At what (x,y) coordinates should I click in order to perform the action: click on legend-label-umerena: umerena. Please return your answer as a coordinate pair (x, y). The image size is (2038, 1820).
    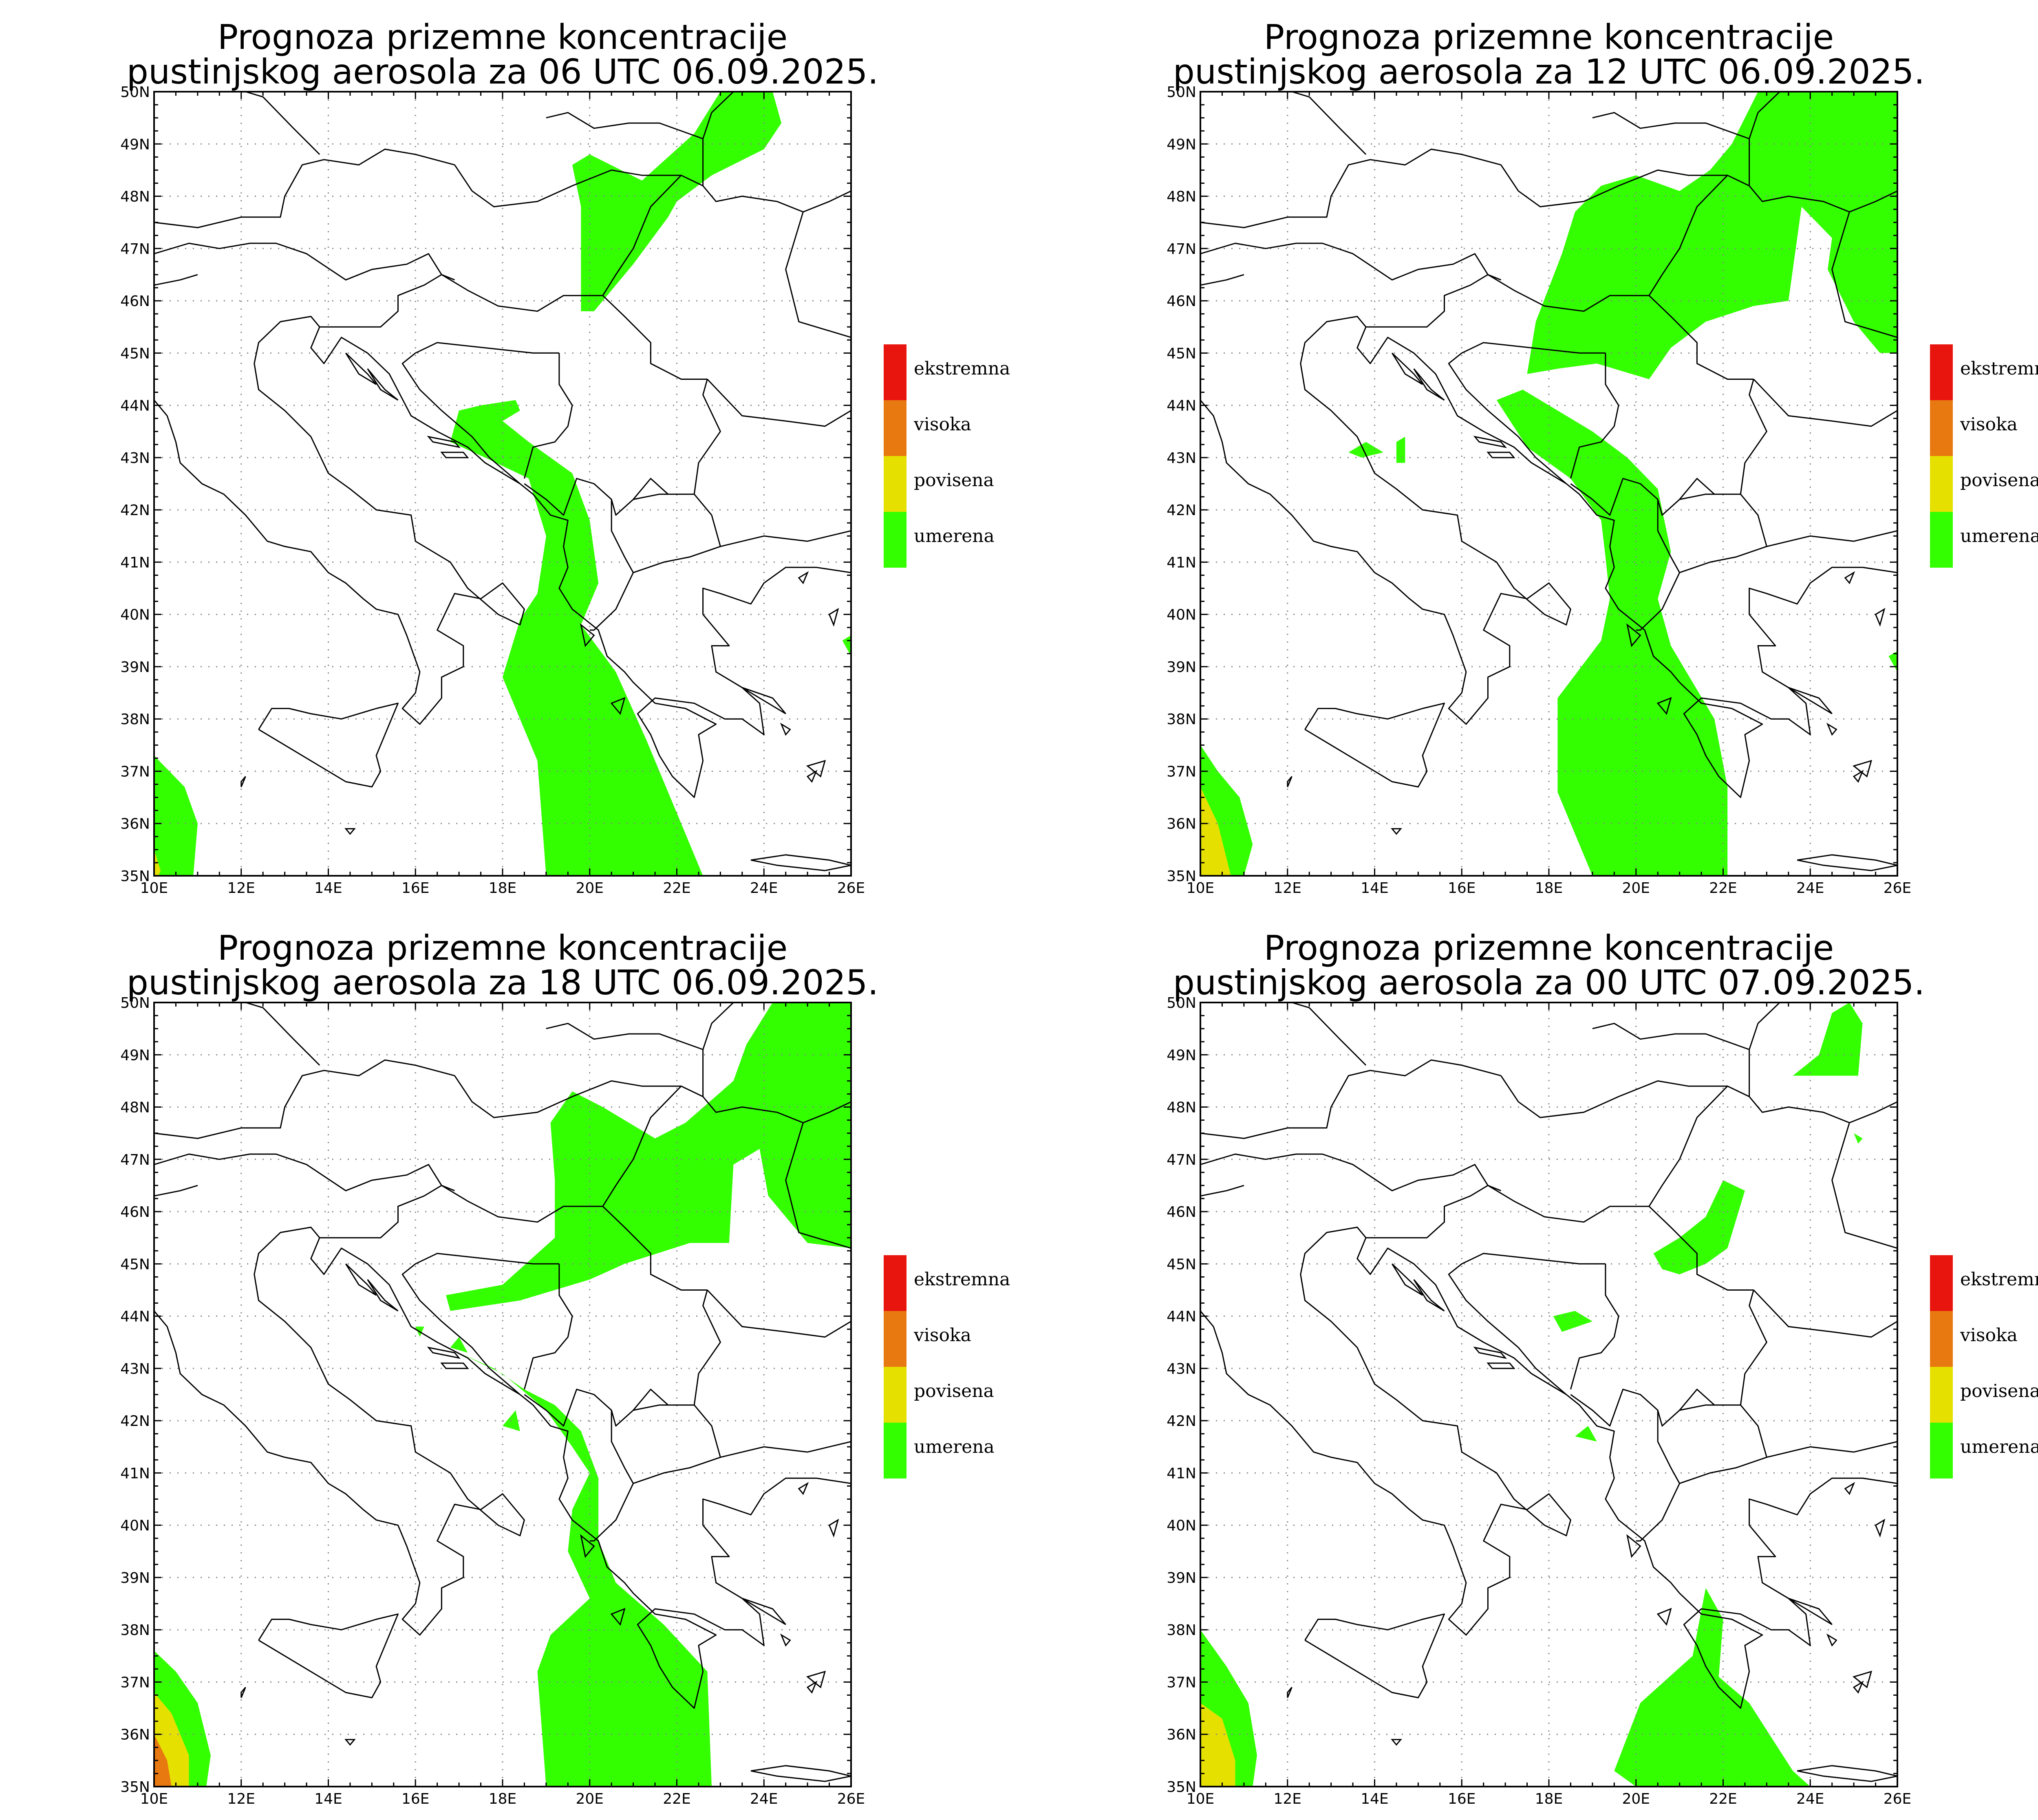
    Looking at the image, I should click on (1999, 1447).